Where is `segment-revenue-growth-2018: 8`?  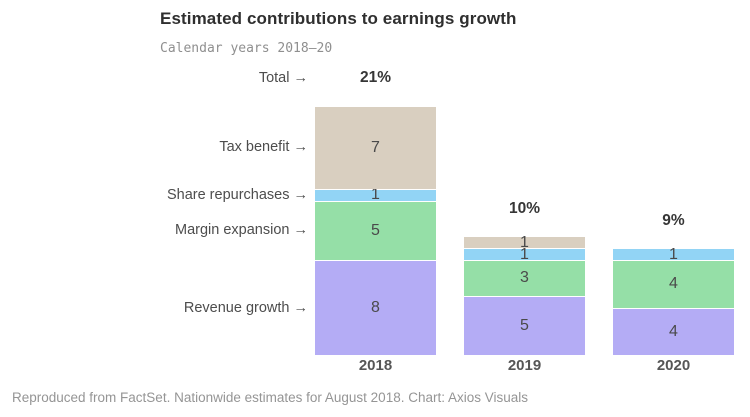
segment-revenue-growth-2018: 8 is located at coordinates (375, 308).